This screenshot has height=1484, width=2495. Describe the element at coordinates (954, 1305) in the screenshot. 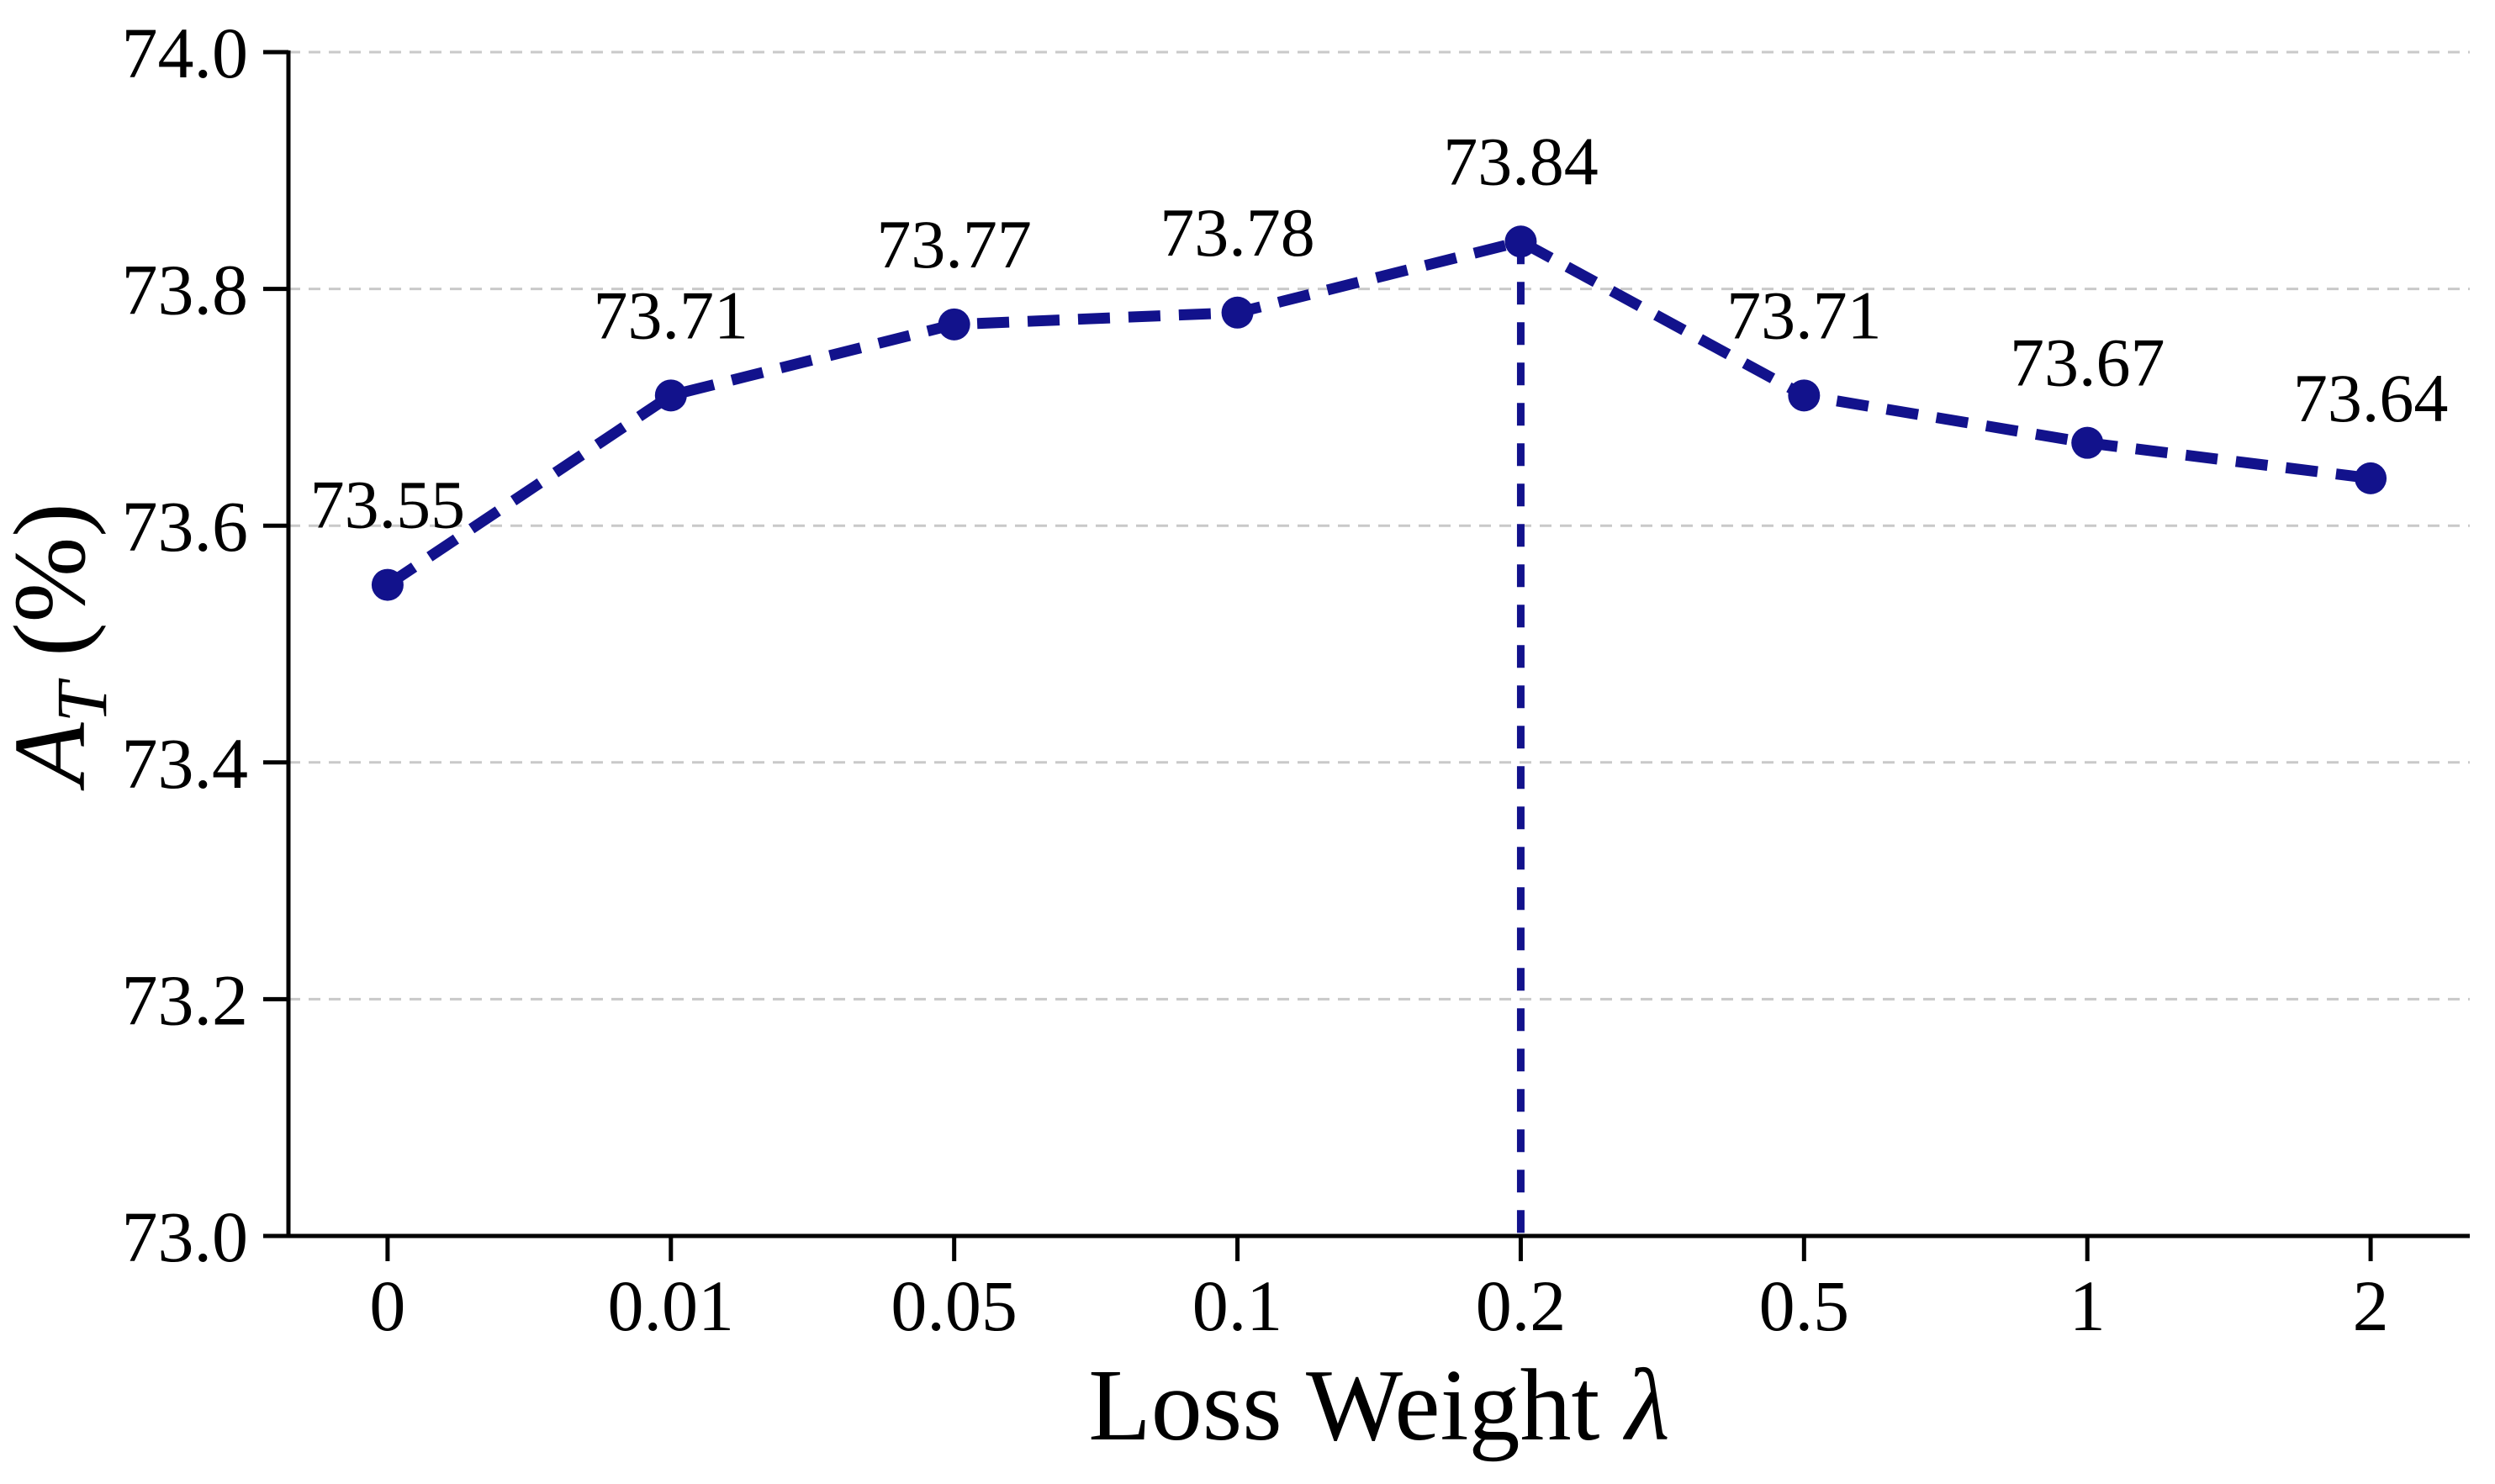

I see `x-tick-label: 0.05` at that location.